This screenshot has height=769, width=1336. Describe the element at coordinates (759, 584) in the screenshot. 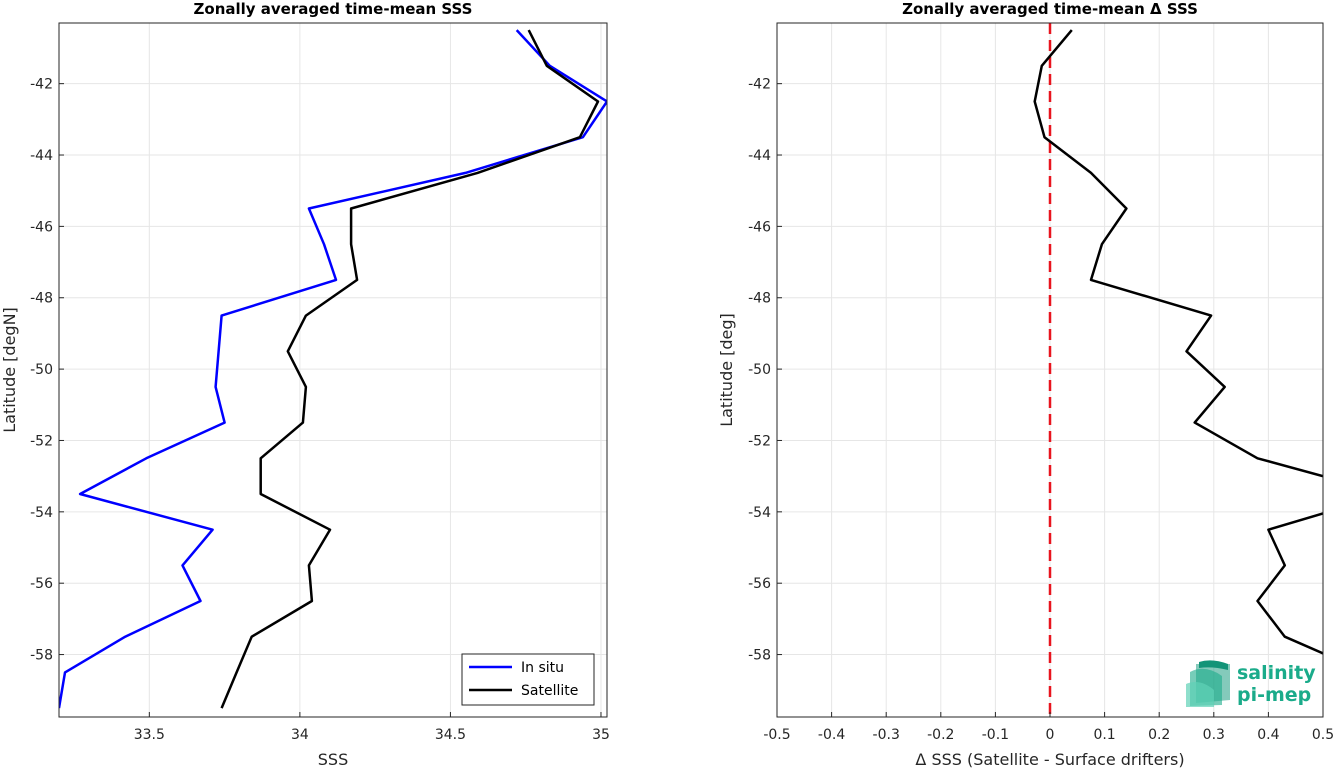

I see `right-y-tick-label: -56` at that location.